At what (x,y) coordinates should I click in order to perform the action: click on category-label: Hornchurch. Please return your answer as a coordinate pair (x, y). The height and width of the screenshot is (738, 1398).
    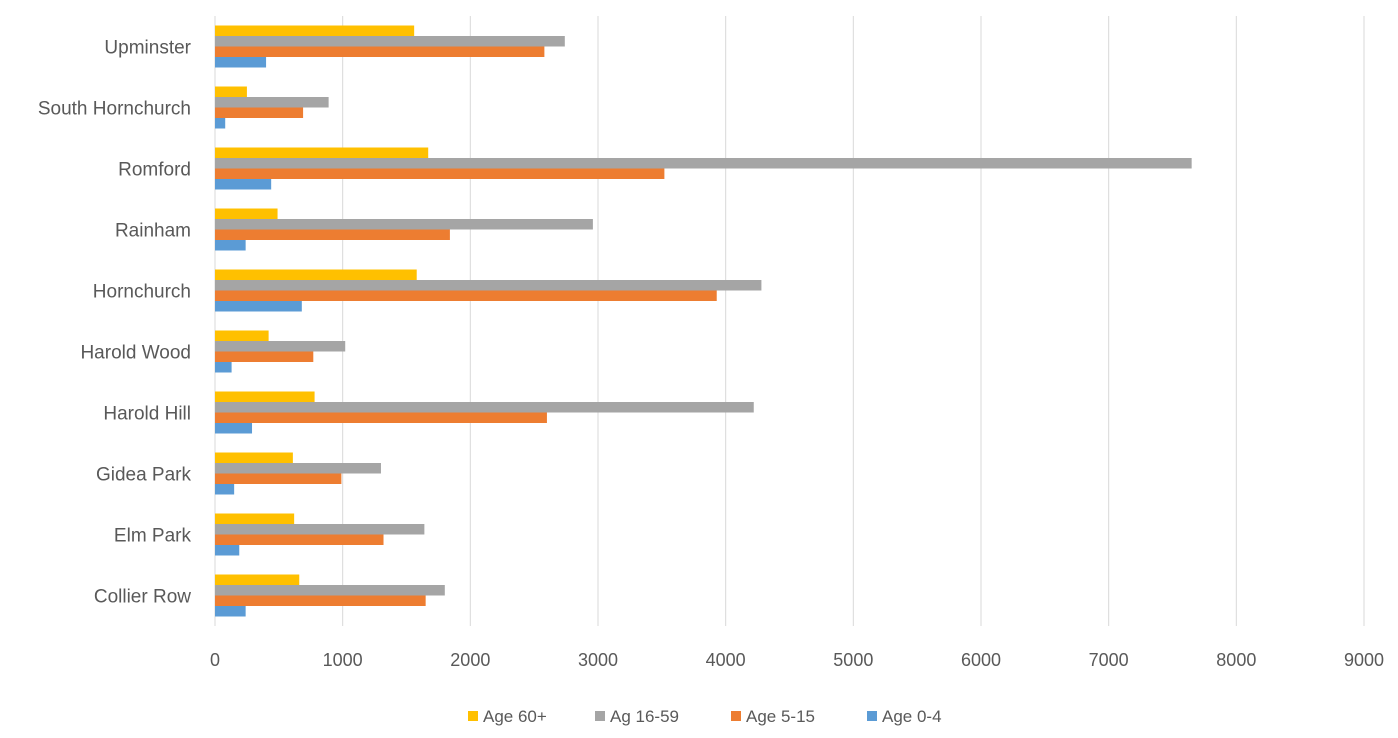
    Looking at the image, I should click on (142, 292).